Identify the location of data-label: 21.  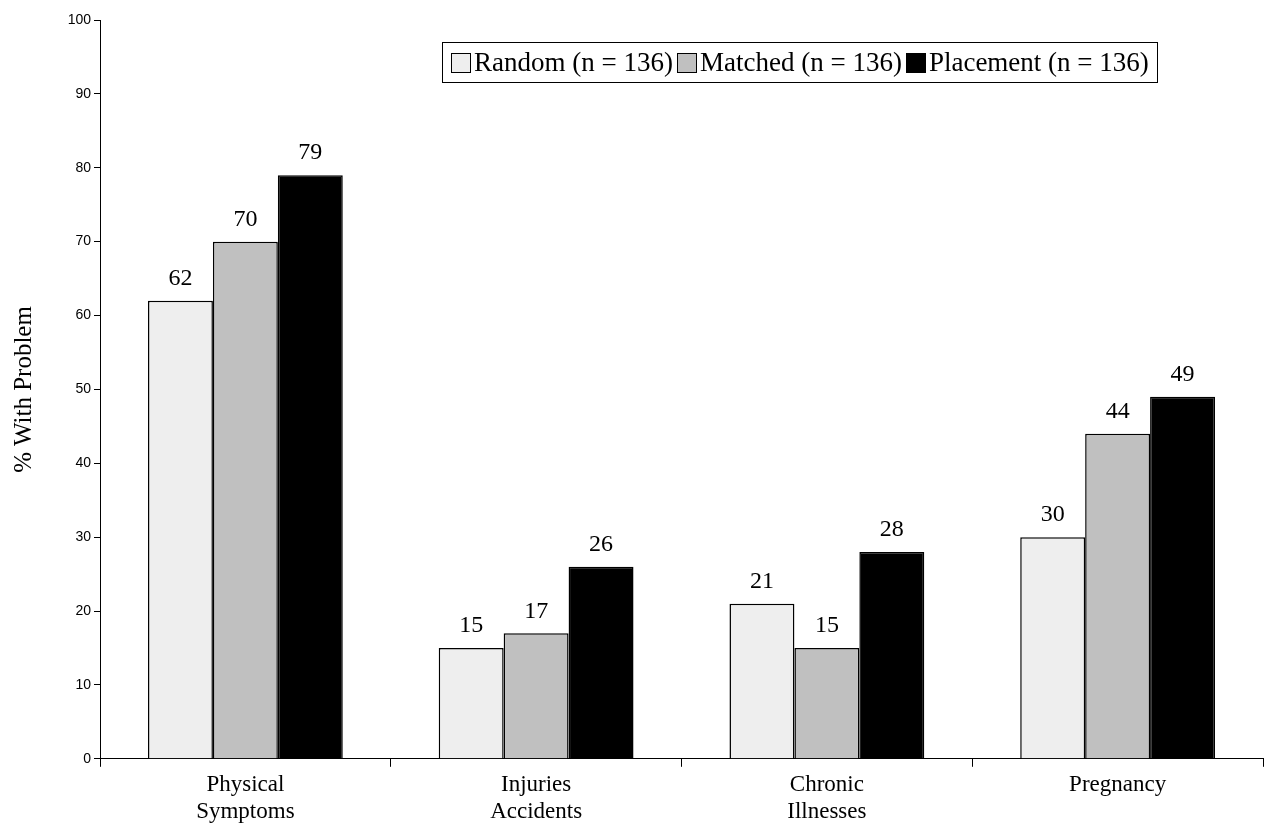
(761, 579).